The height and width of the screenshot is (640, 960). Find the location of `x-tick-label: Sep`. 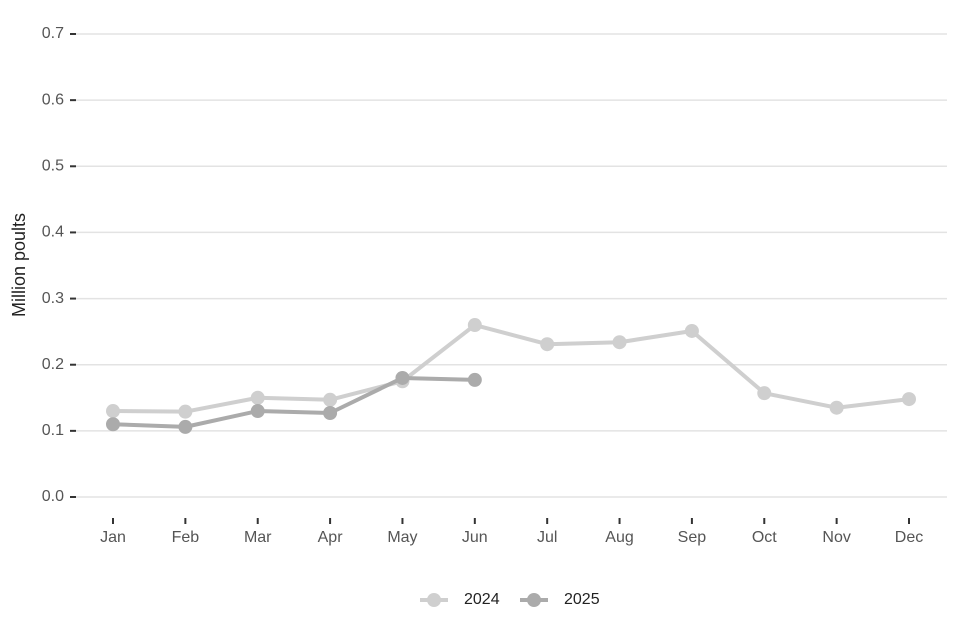

x-tick-label: Sep is located at coordinates (692, 537).